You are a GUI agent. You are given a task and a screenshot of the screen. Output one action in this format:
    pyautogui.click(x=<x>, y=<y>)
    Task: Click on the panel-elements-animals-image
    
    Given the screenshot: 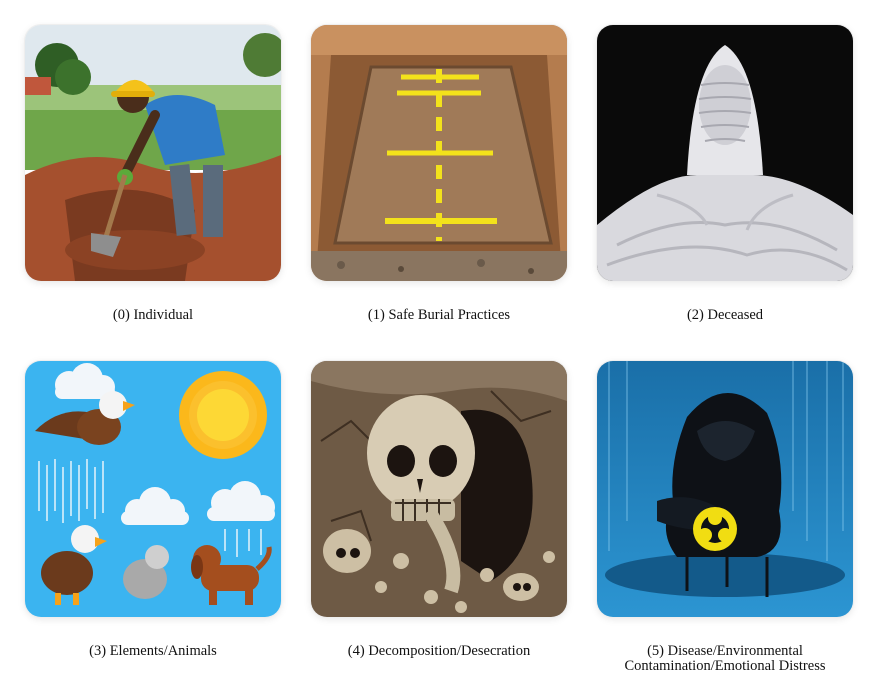 What is the action you would take?
    pyautogui.click(x=153, y=489)
    